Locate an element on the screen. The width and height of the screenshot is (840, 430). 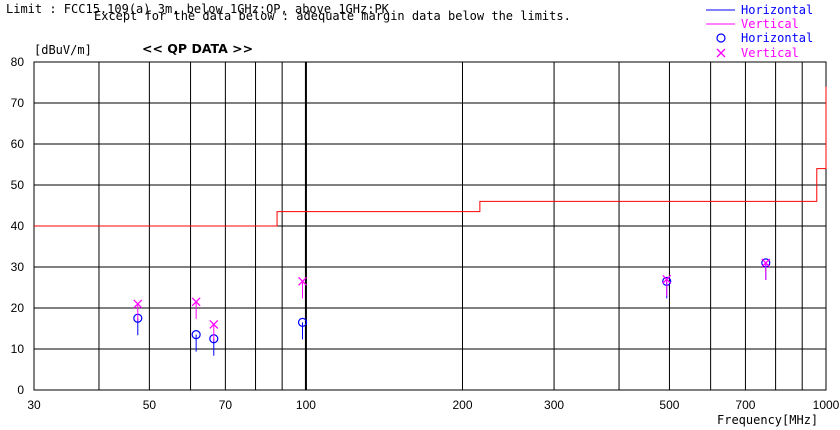
y-tick-label: 30 is located at coordinates (18, 267).